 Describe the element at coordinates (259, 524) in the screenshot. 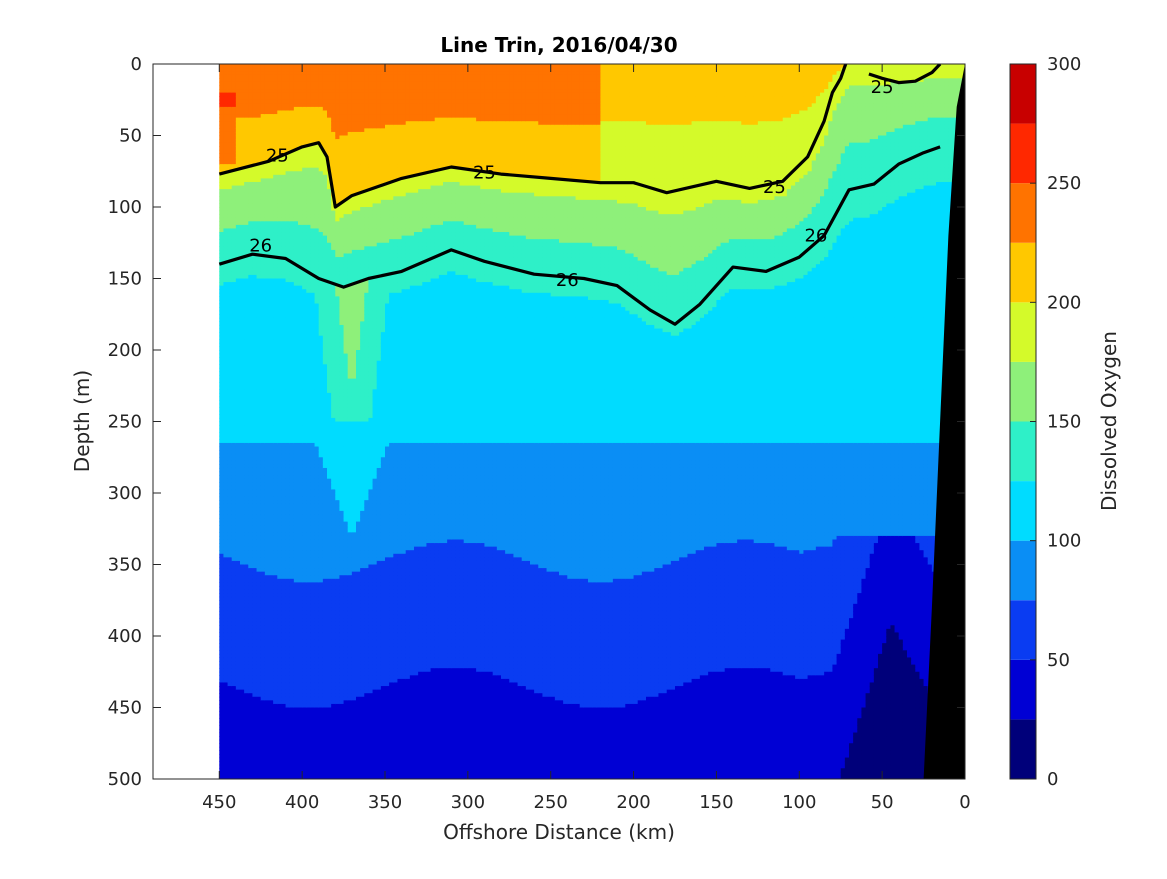

I see `oxygen-cell-1928` at that location.